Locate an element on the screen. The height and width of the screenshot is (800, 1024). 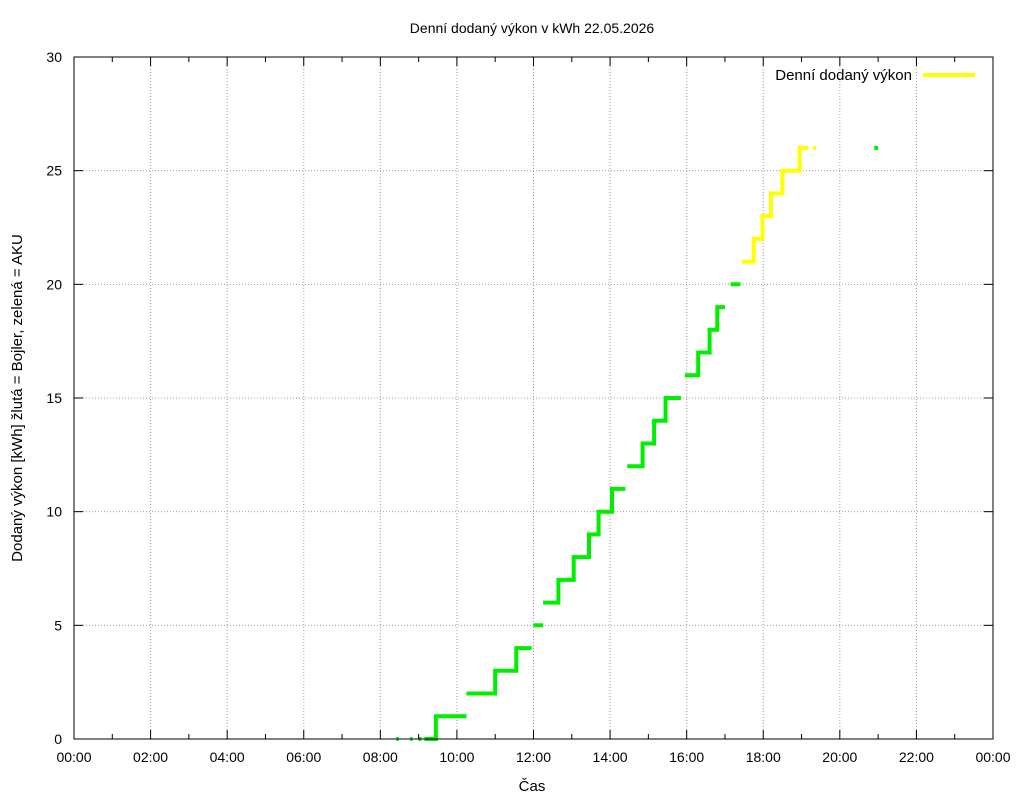
y-tick-label: 5 is located at coordinates (58, 625).